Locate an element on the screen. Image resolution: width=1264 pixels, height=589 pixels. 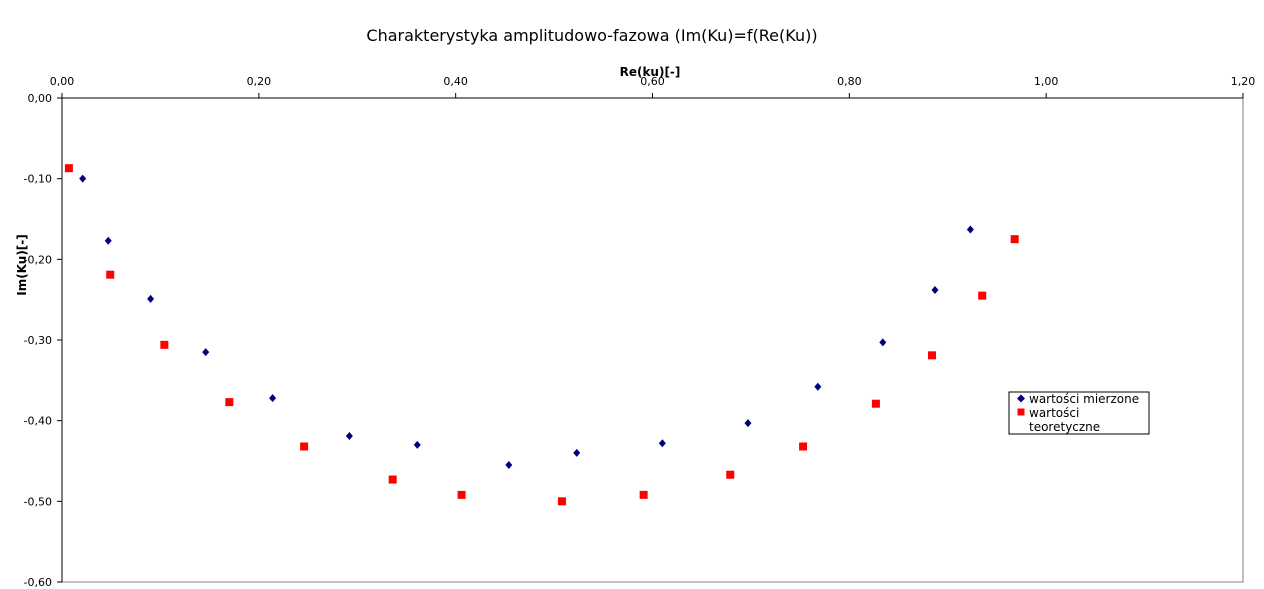
legend-box is located at coordinates (1079, 413).